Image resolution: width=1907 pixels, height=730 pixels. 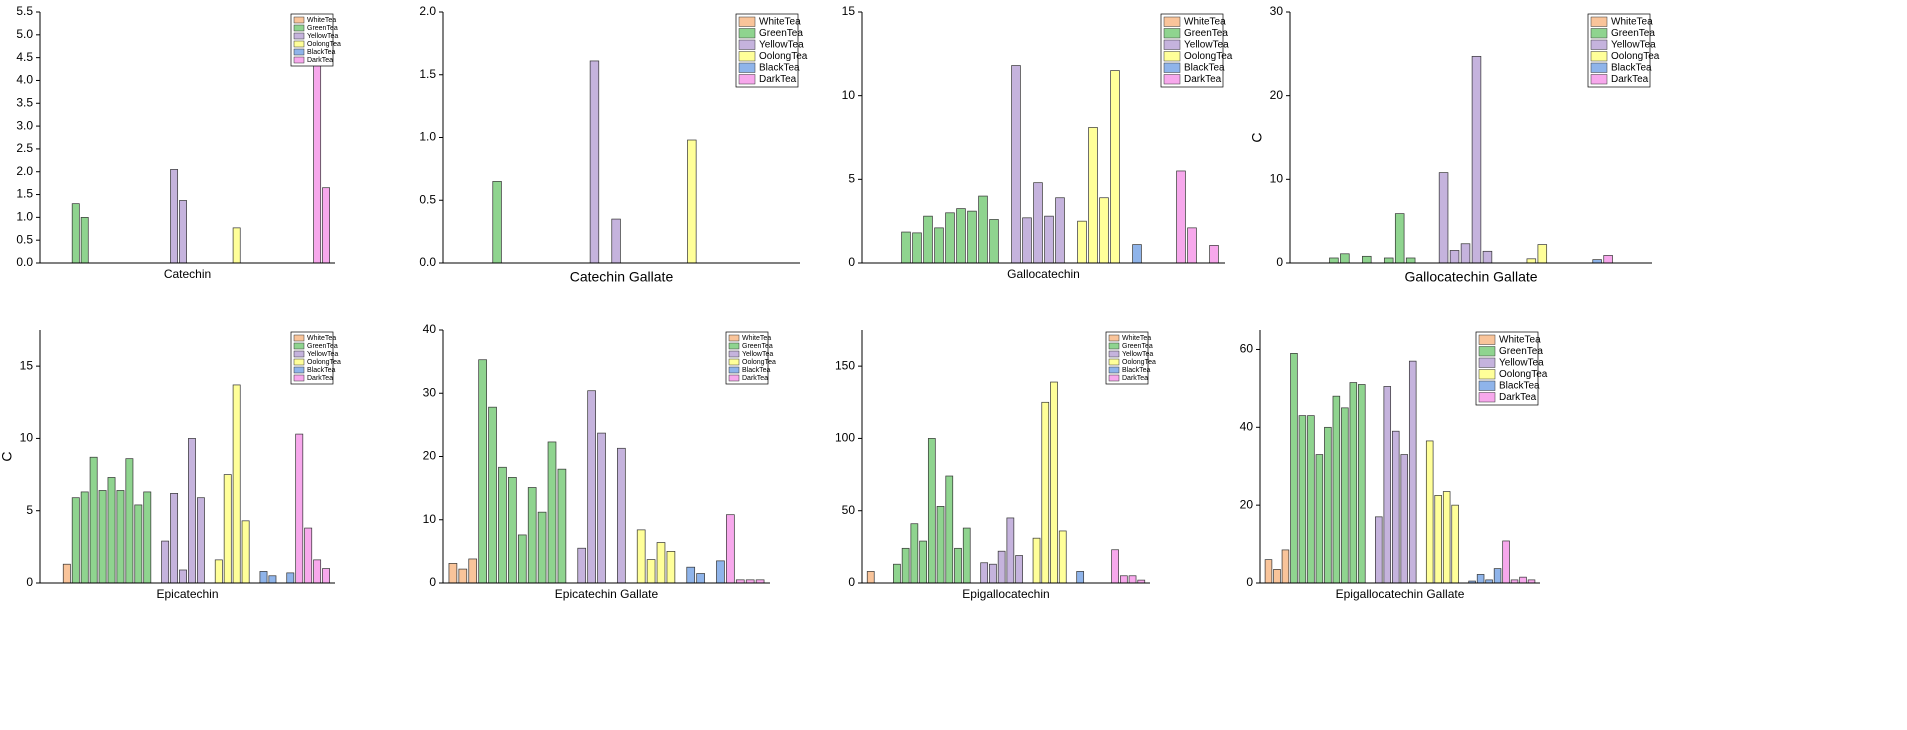 What do you see at coordinates (1277, 95) in the screenshot?
I see `y-tick-label: 20` at bounding box center [1277, 95].